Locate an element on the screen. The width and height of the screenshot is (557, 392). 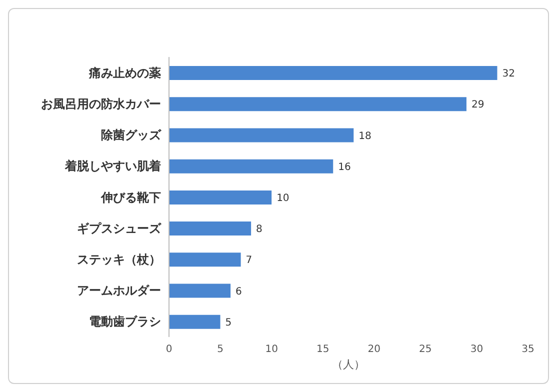
y-tick-label: 除菌グッズ is located at coordinates (131, 135).